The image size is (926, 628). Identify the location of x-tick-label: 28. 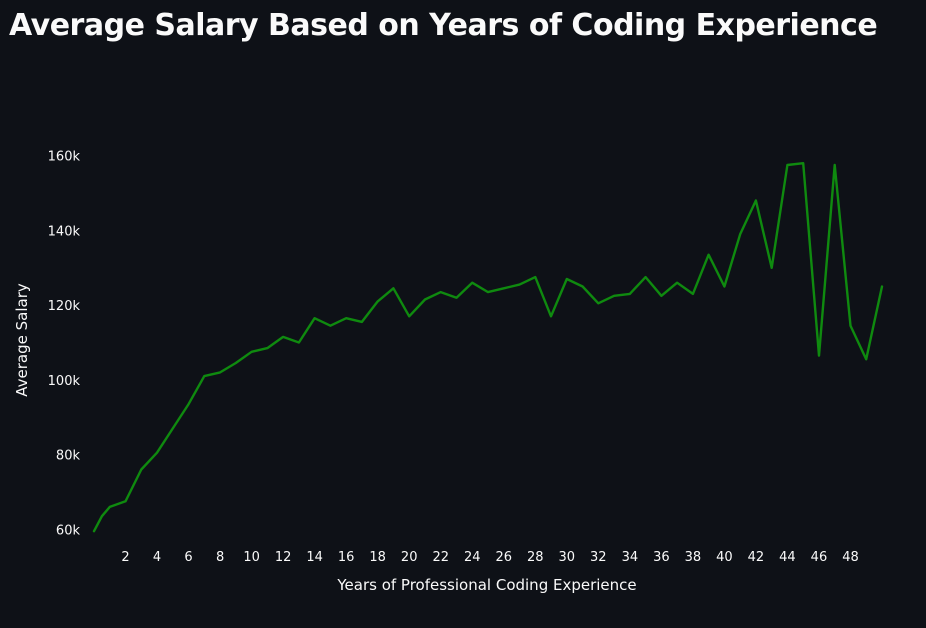
(535, 557).